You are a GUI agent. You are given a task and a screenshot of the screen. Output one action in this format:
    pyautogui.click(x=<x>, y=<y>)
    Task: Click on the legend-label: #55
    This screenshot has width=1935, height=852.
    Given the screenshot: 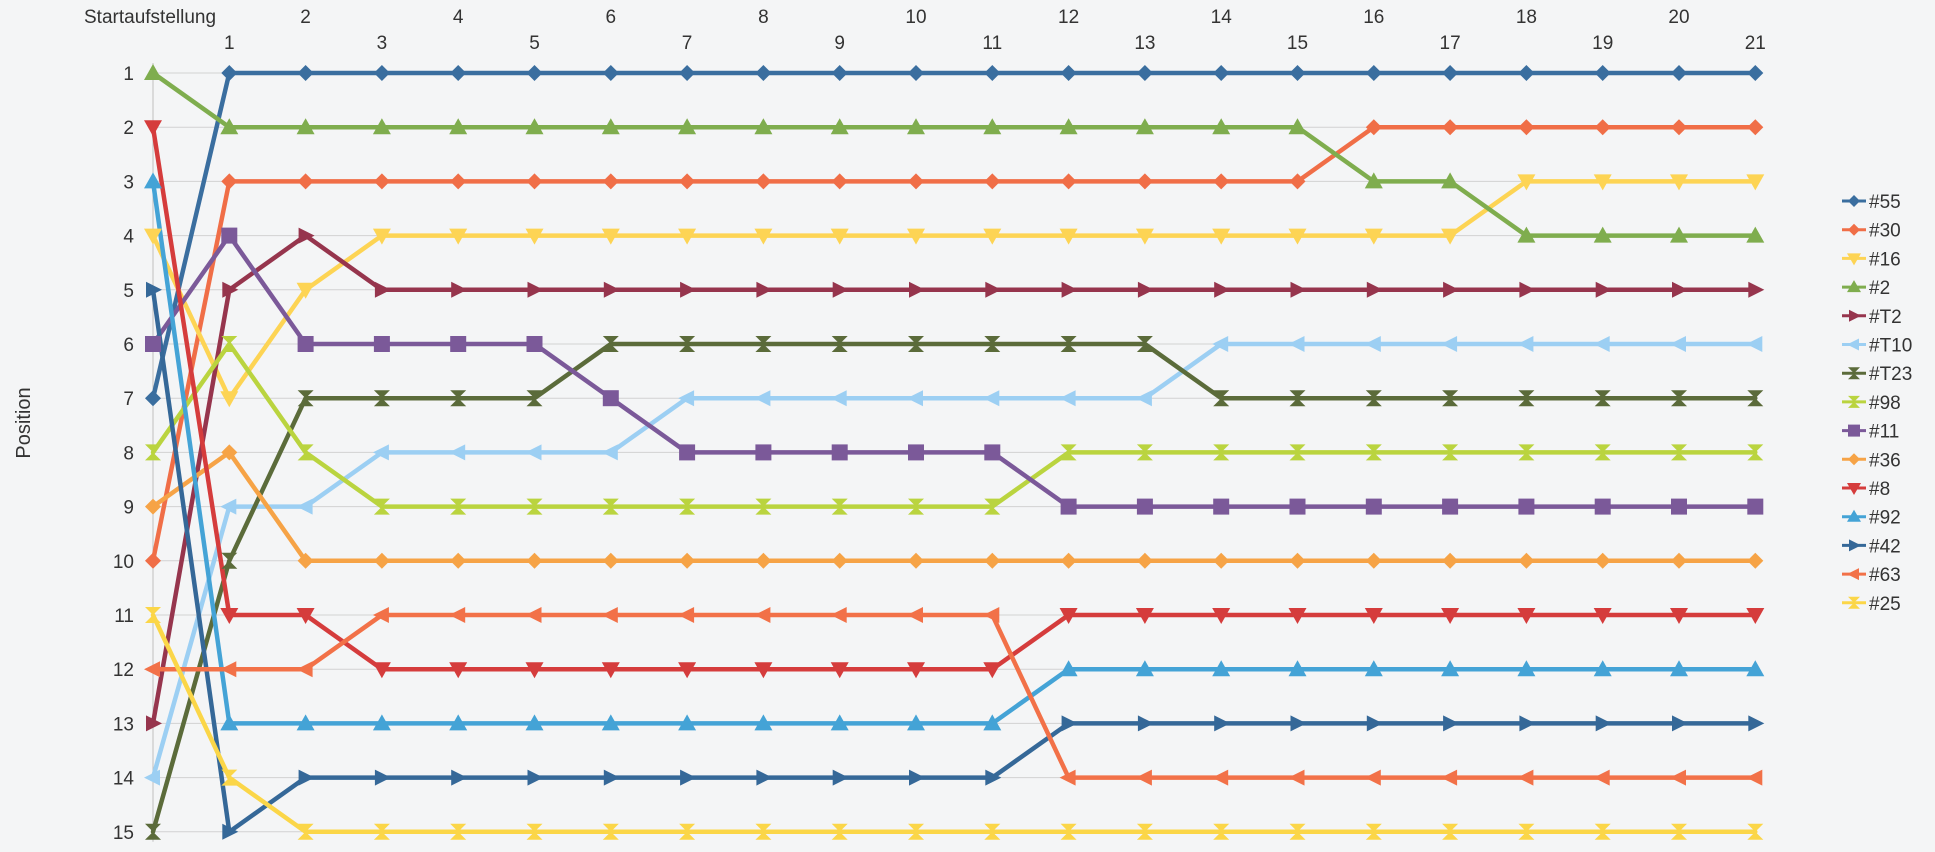 What is the action you would take?
    pyautogui.click(x=1885, y=202)
    